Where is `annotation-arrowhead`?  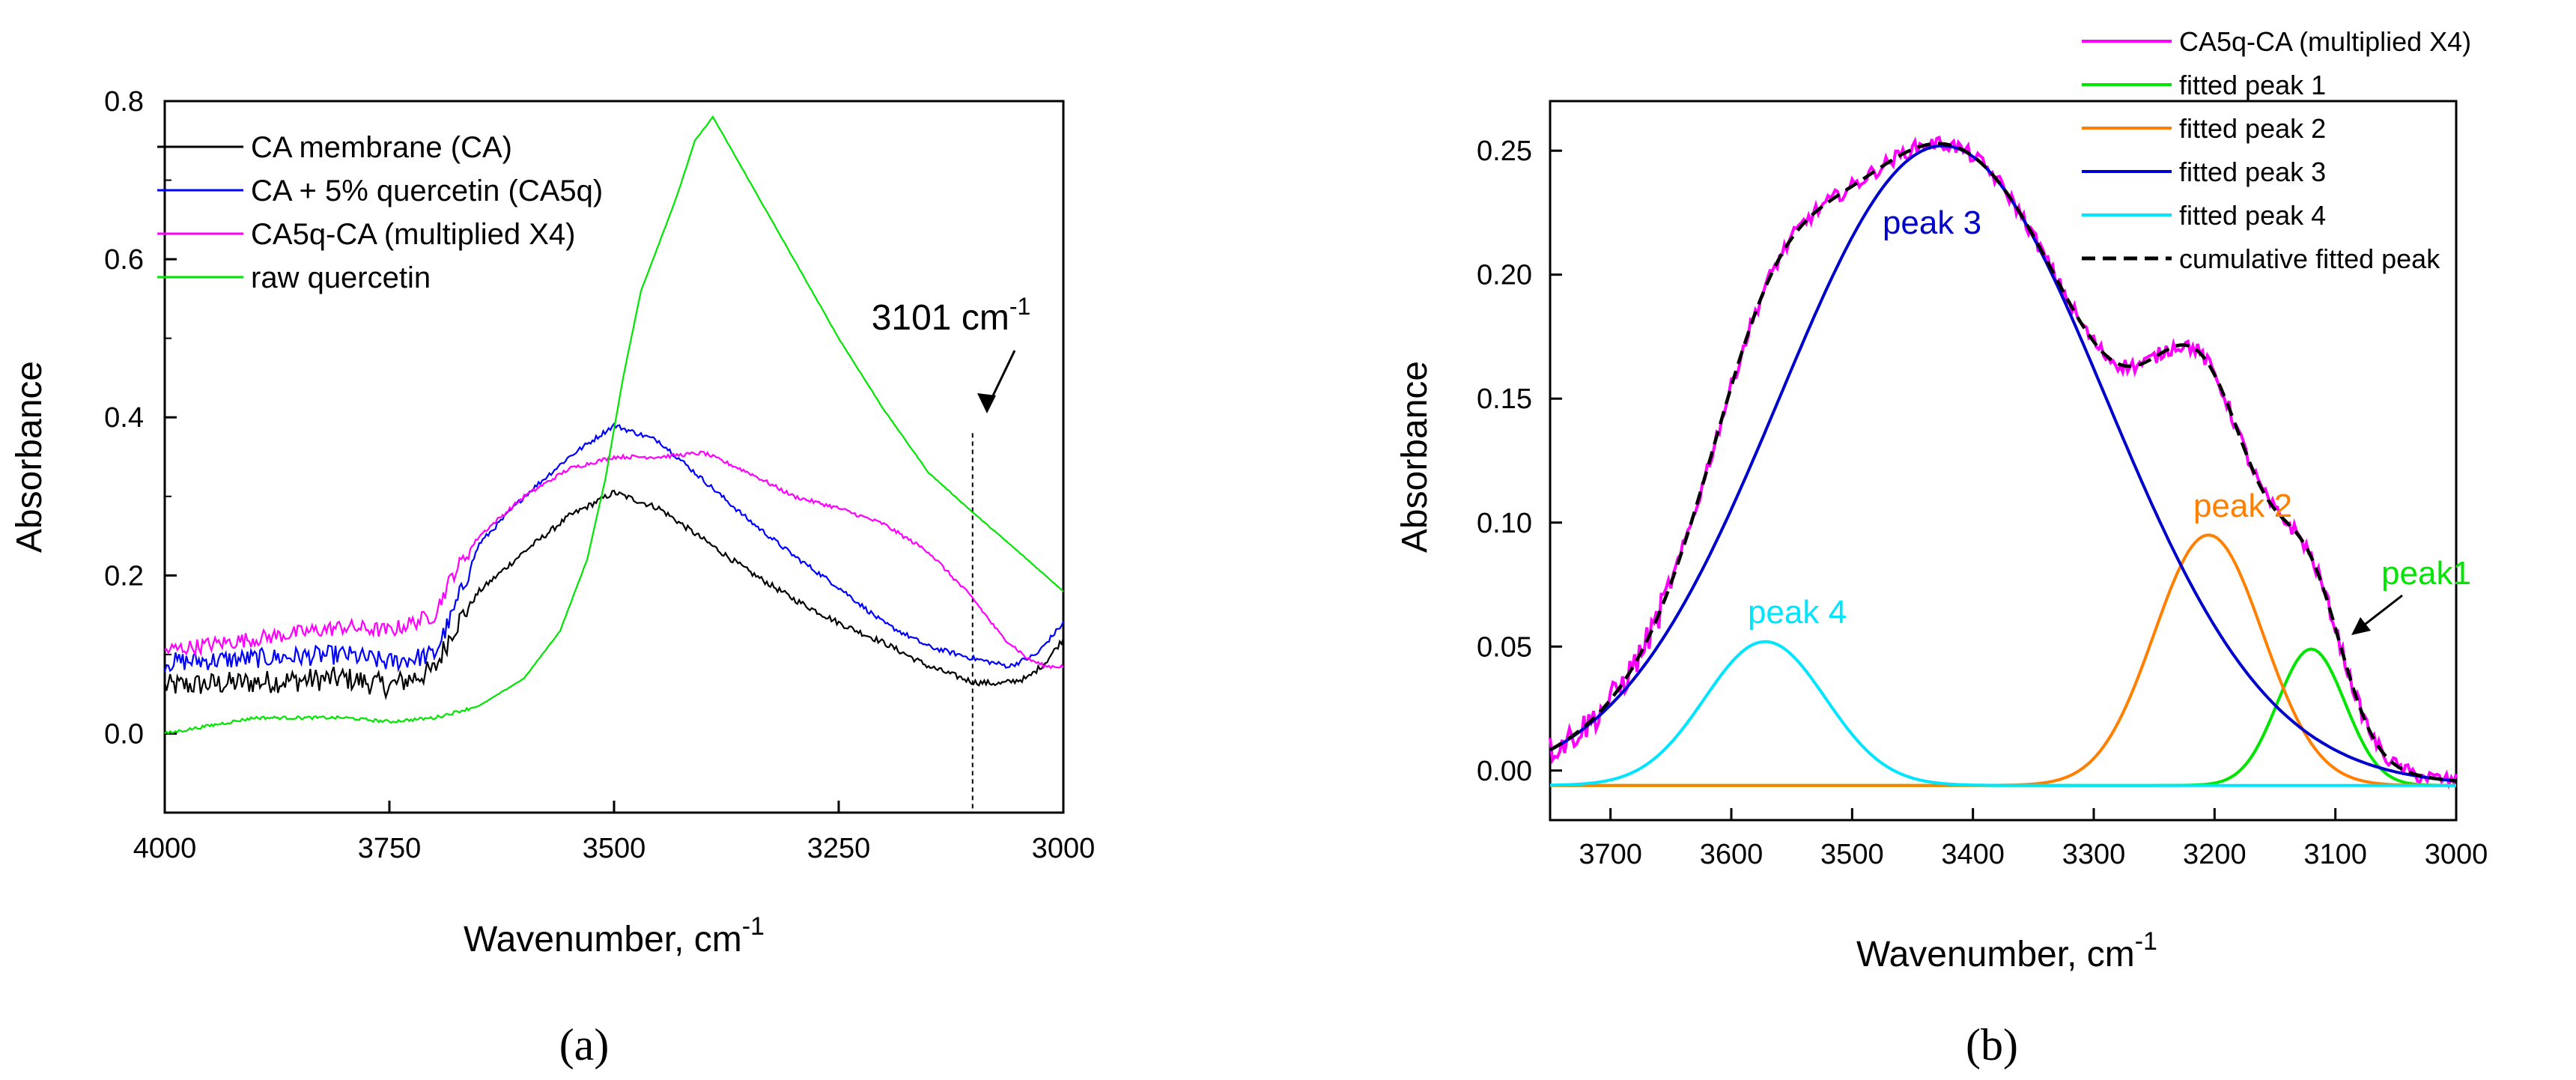 annotation-arrowhead is located at coordinates (986, 403).